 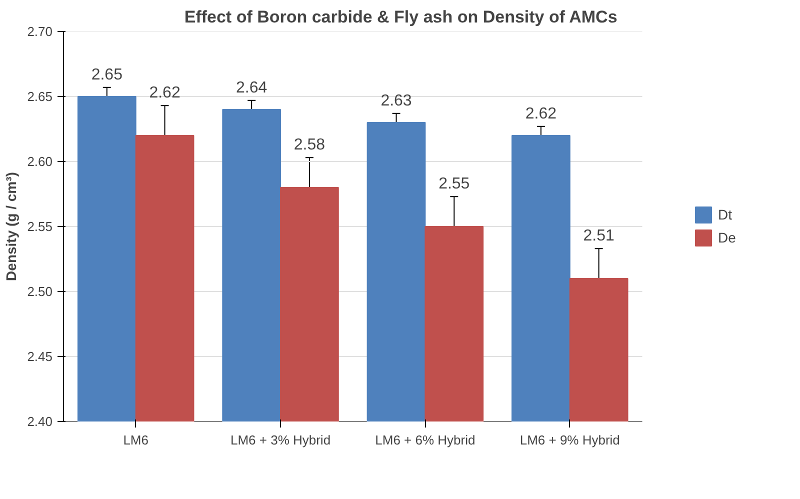 What do you see at coordinates (454, 184) in the screenshot?
I see `data-label: 2.55` at bounding box center [454, 184].